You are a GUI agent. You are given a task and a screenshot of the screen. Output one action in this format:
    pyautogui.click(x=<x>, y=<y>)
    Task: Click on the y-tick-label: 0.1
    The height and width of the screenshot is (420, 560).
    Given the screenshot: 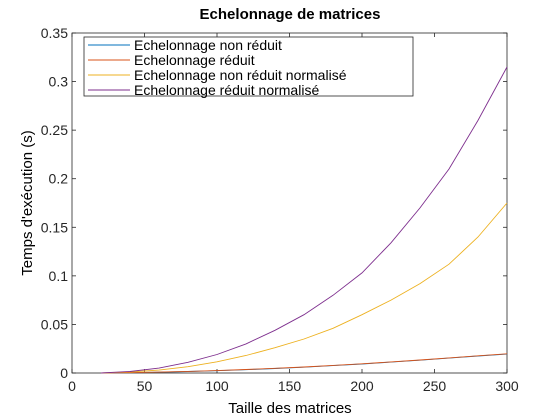 What is the action you would take?
    pyautogui.click(x=59, y=276)
    